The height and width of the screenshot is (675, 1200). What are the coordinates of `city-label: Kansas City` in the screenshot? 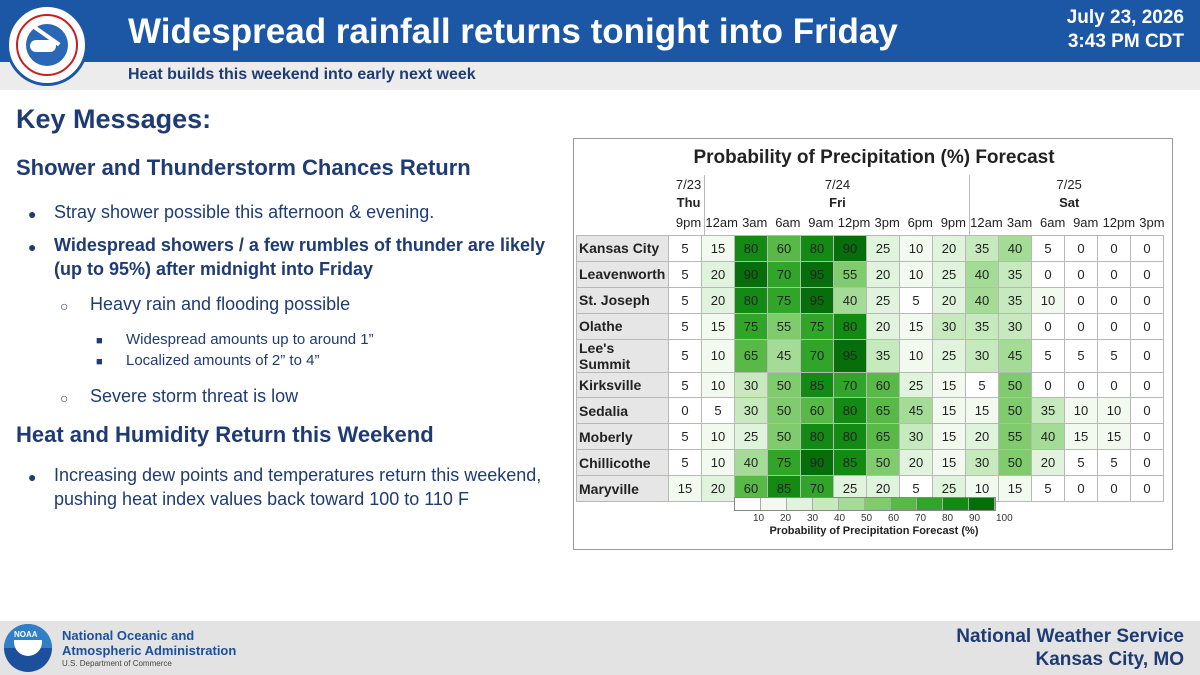 It's located at (622, 248).